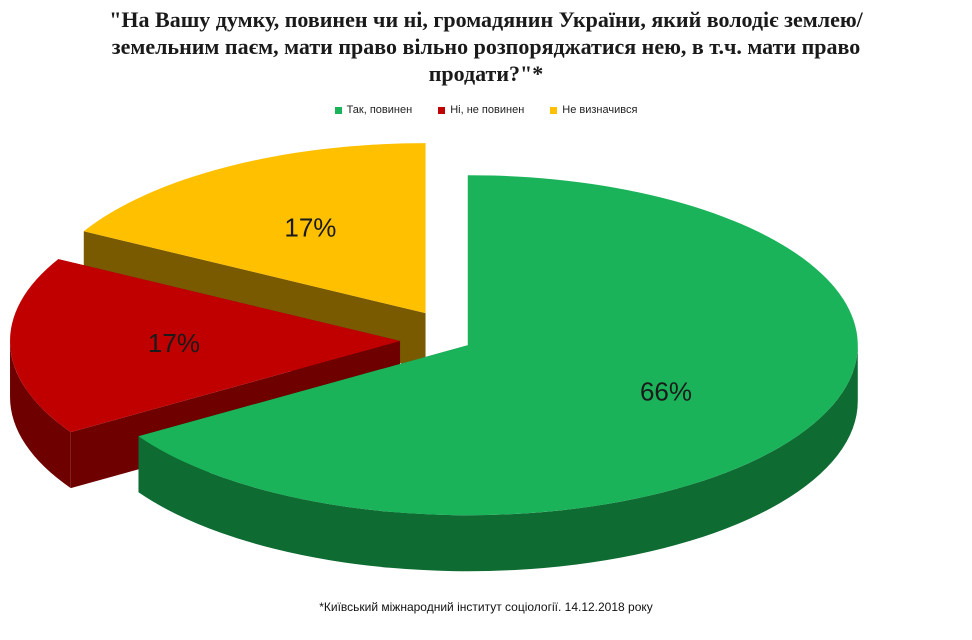 Image resolution: width=972 pixels, height=640 pixels. I want to click on data-label-no: 17%, so click(174, 343).